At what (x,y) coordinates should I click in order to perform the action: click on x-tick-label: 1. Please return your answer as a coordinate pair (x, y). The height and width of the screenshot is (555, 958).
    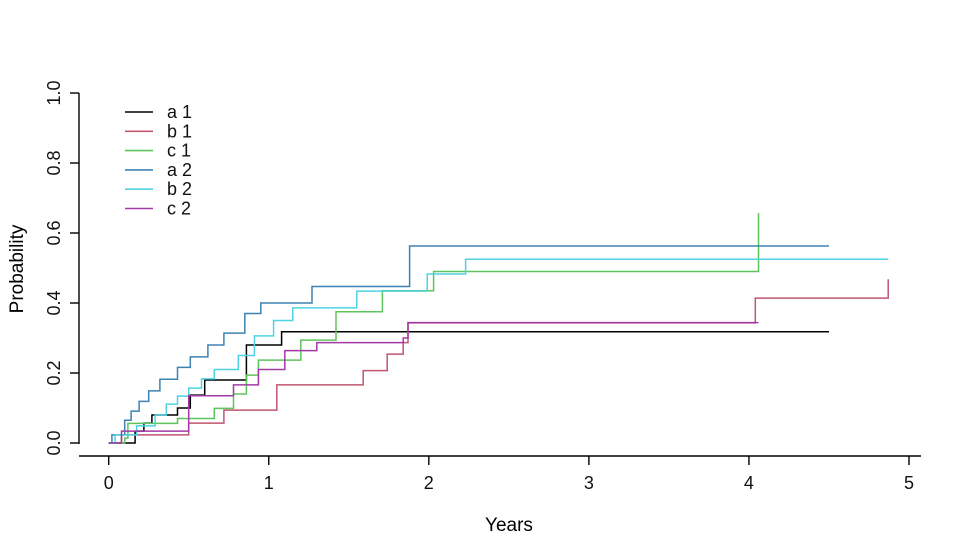
    Looking at the image, I should click on (269, 483).